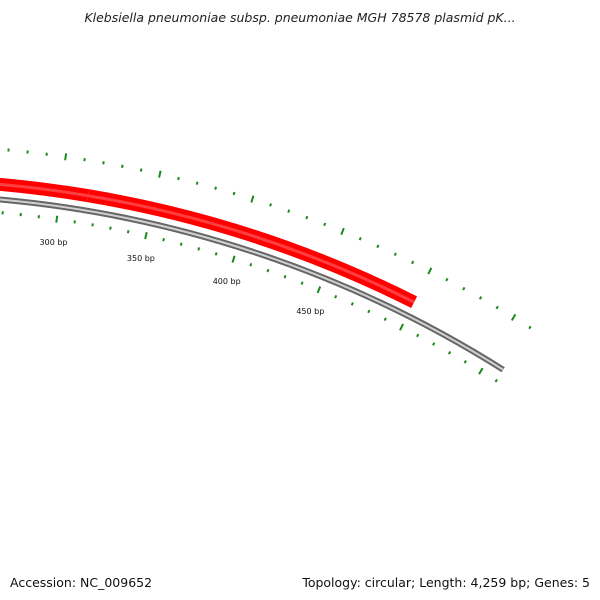 The image size is (600, 600). Describe the element at coordinates (141, 258) in the screenshot. I see `ruler-label: 350 bp` at that location.